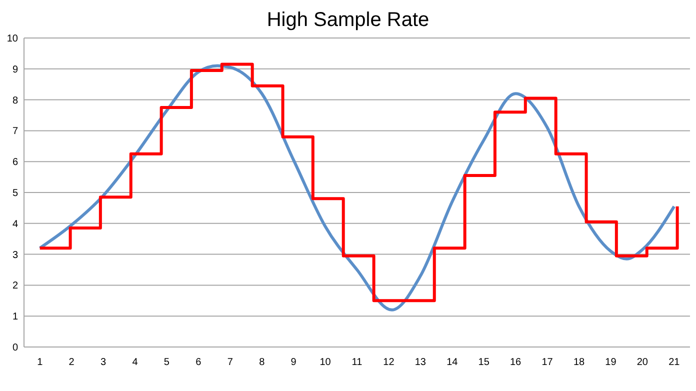 The width and height of the screenshot is (696, 391). What do you see at coordinates (15, 70) in the screenshot?
I see `y-tick-label: 9` at bounding box center [15, 70].